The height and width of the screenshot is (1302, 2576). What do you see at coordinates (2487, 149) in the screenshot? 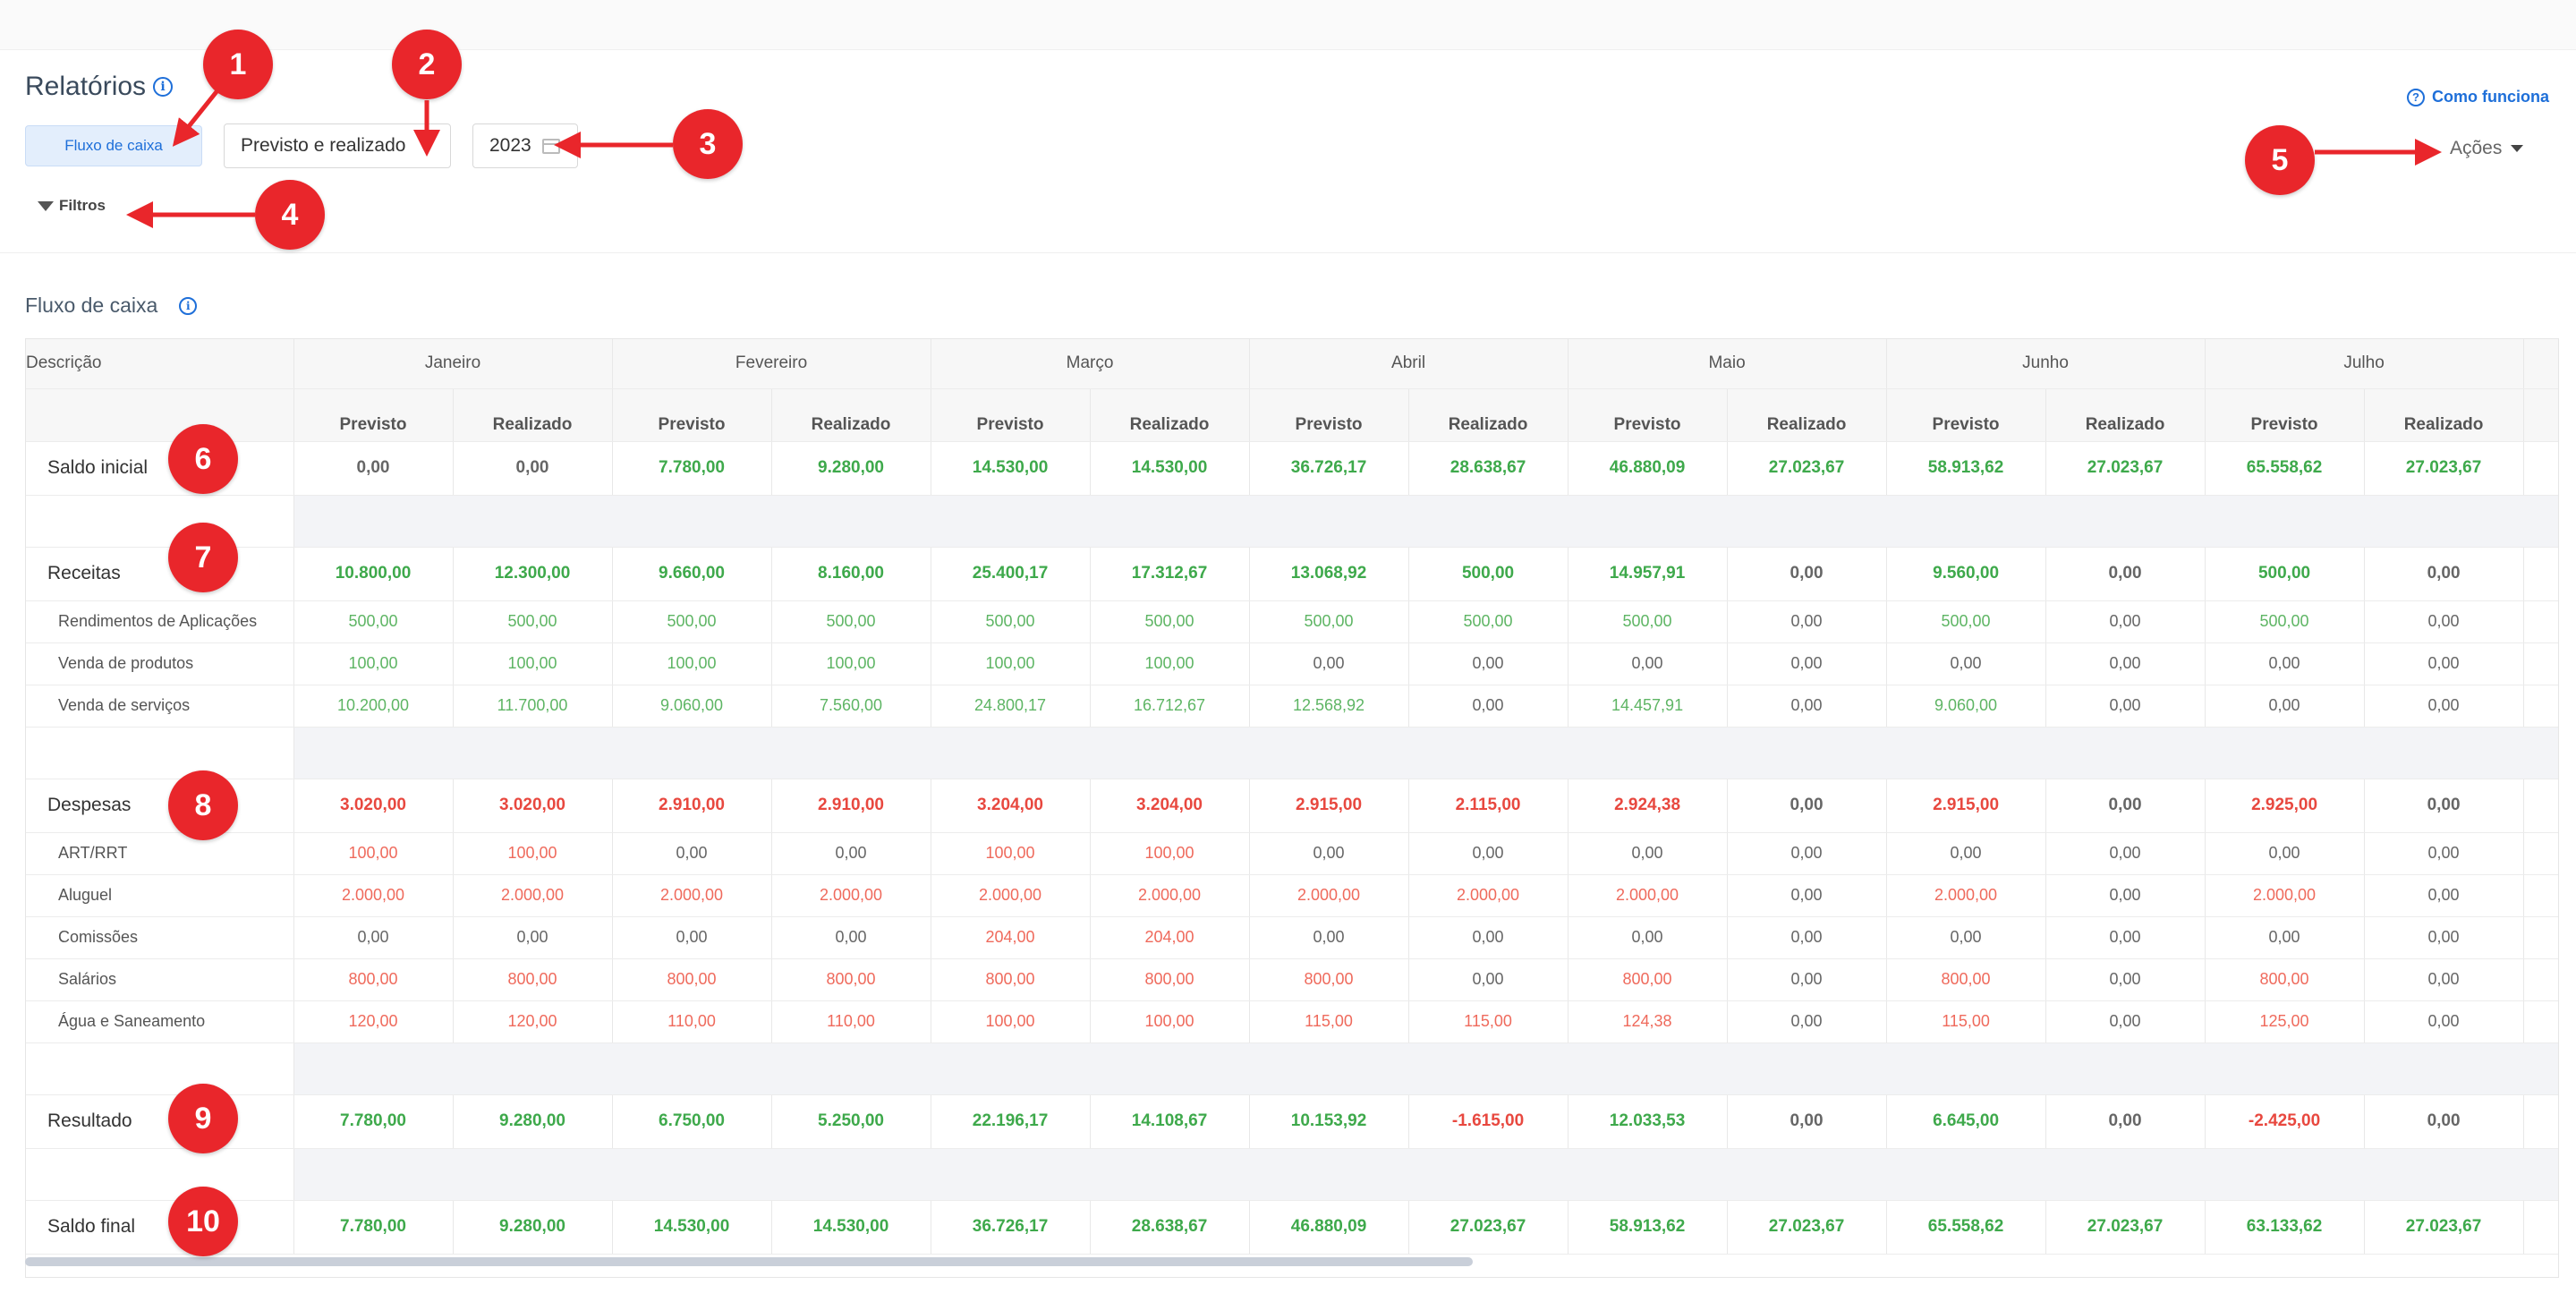
I see `actions-dropdown: Ações` at bounding box center [2487, 149].